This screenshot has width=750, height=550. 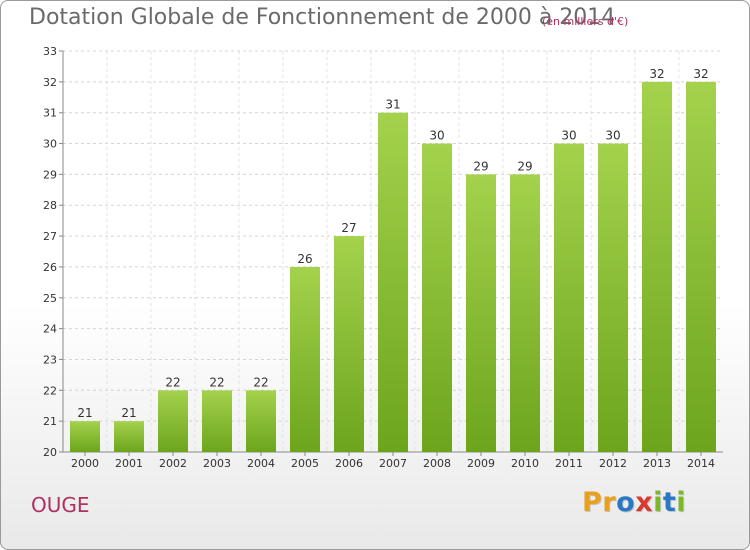 I want to click on y-tick-label: 30, so click(x=50, y=144).